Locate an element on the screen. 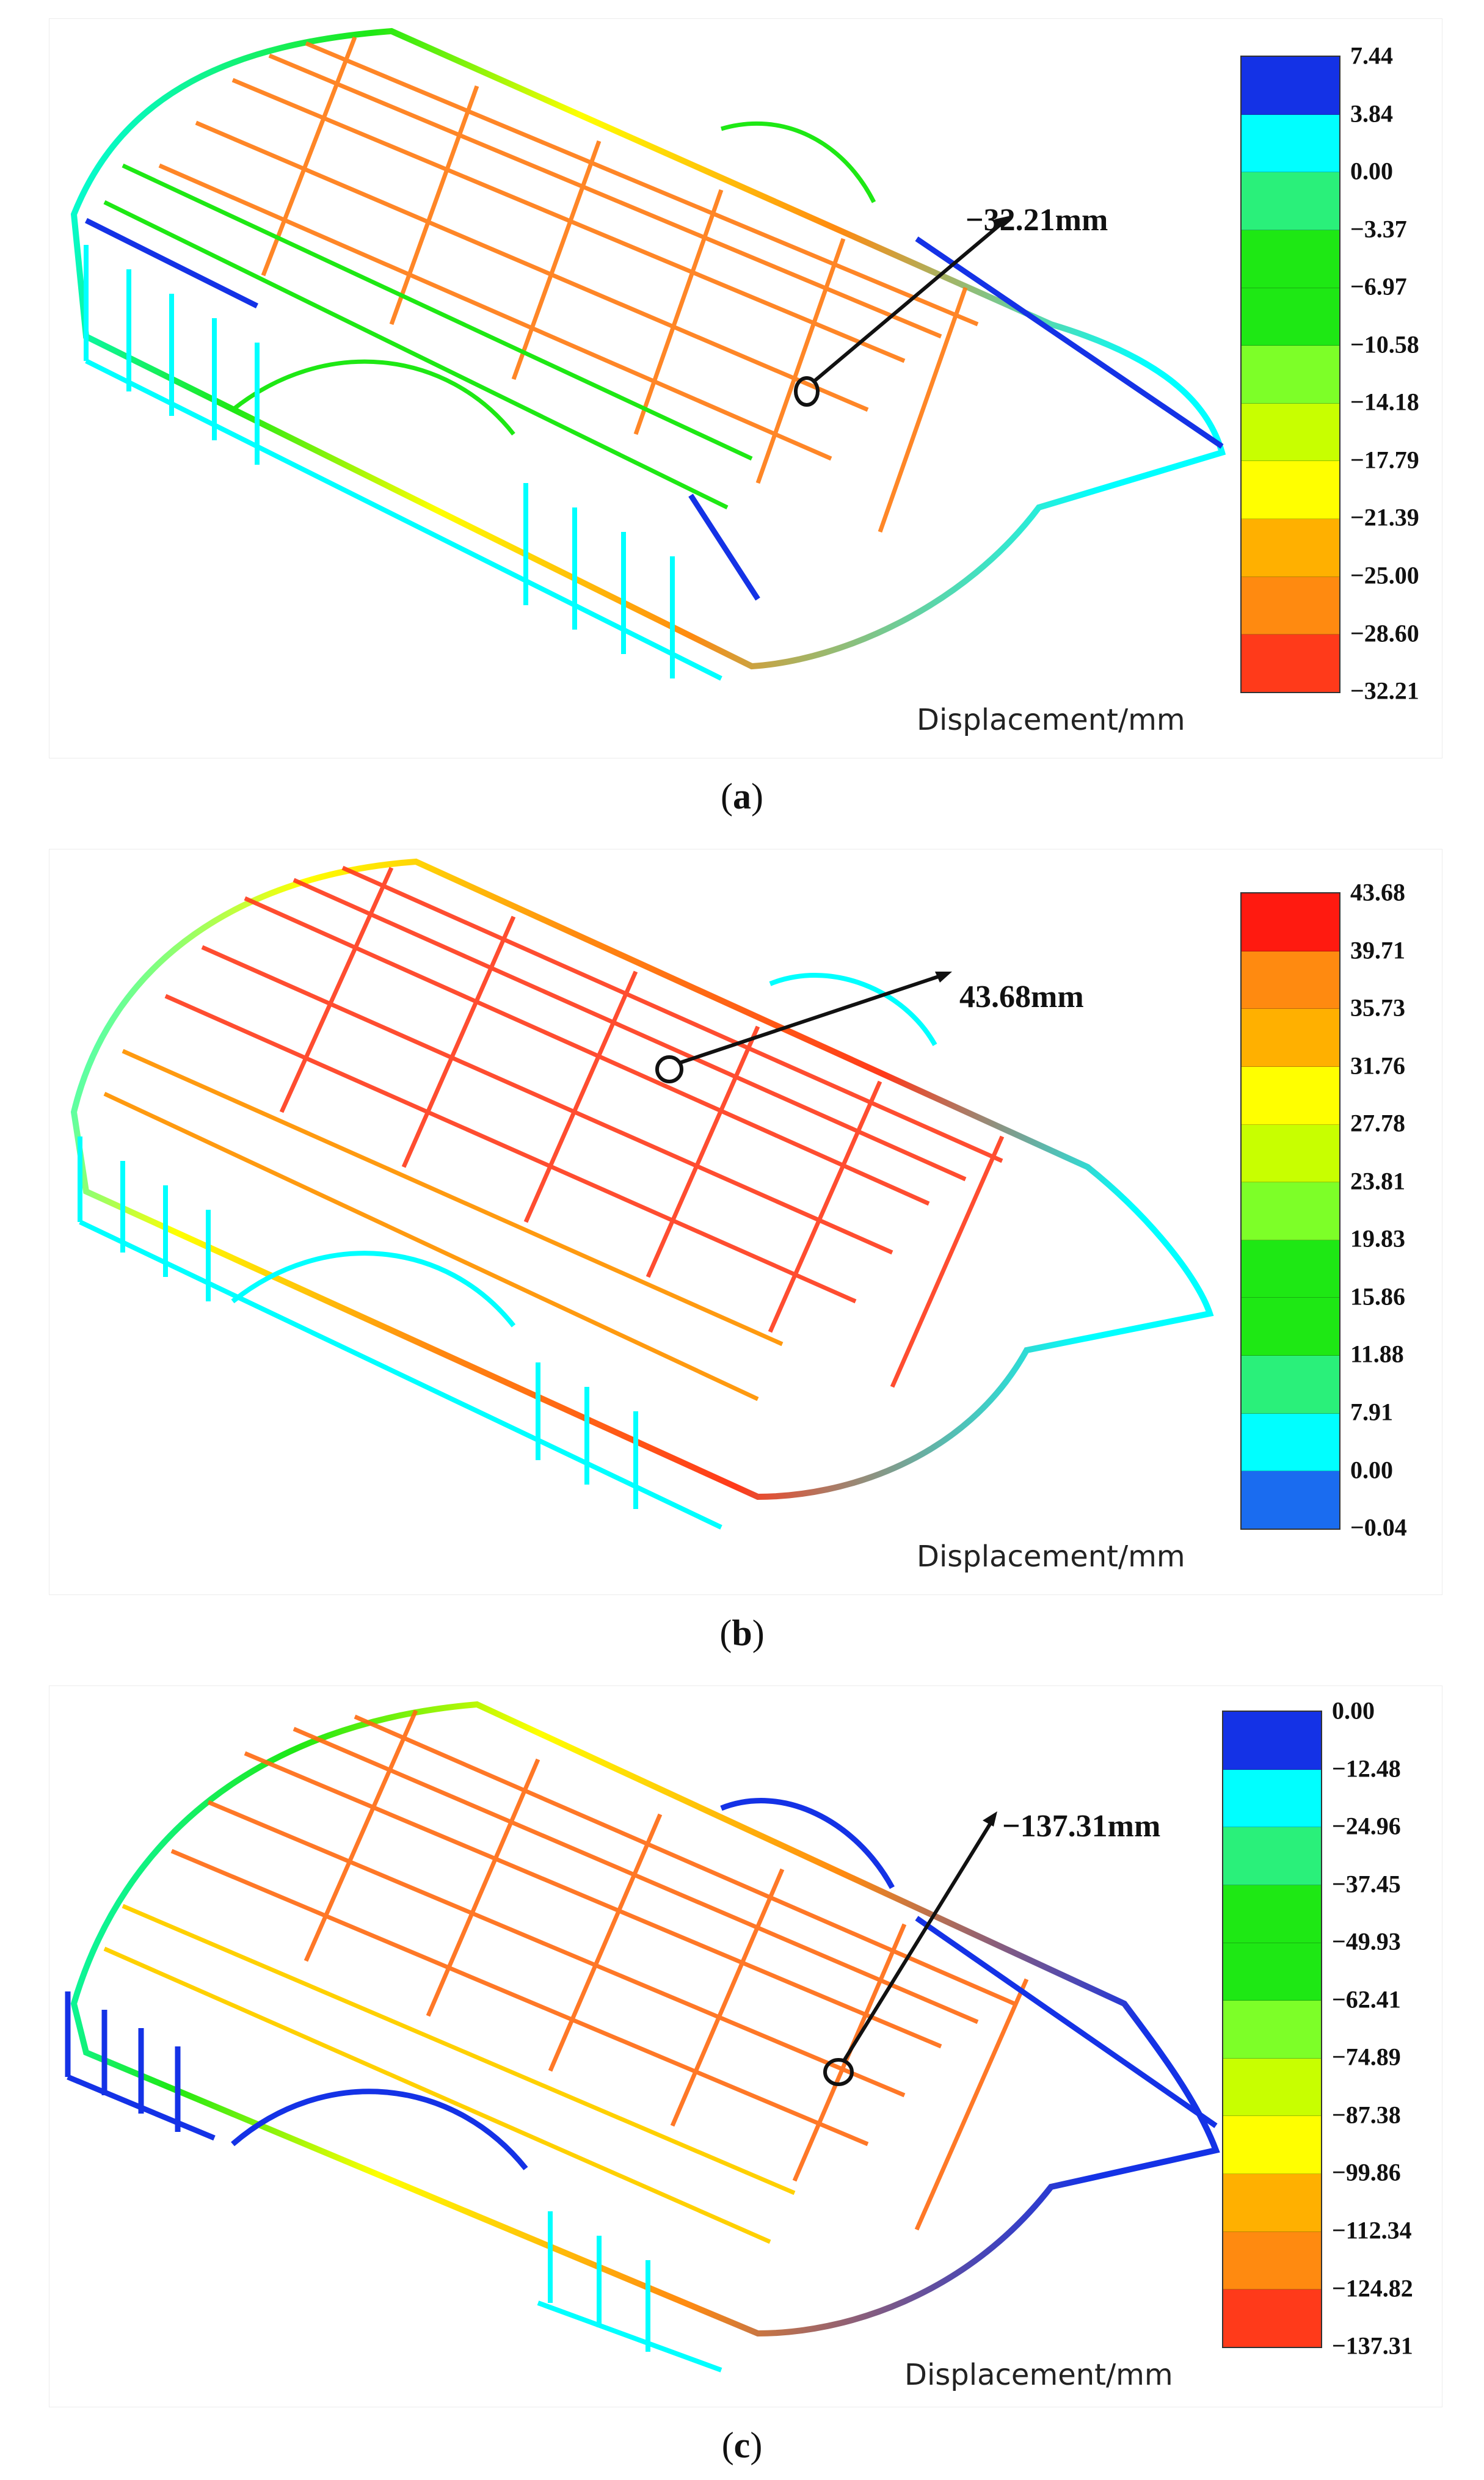  legend-level: 19.83 is located at coordinates (1378, 1238).